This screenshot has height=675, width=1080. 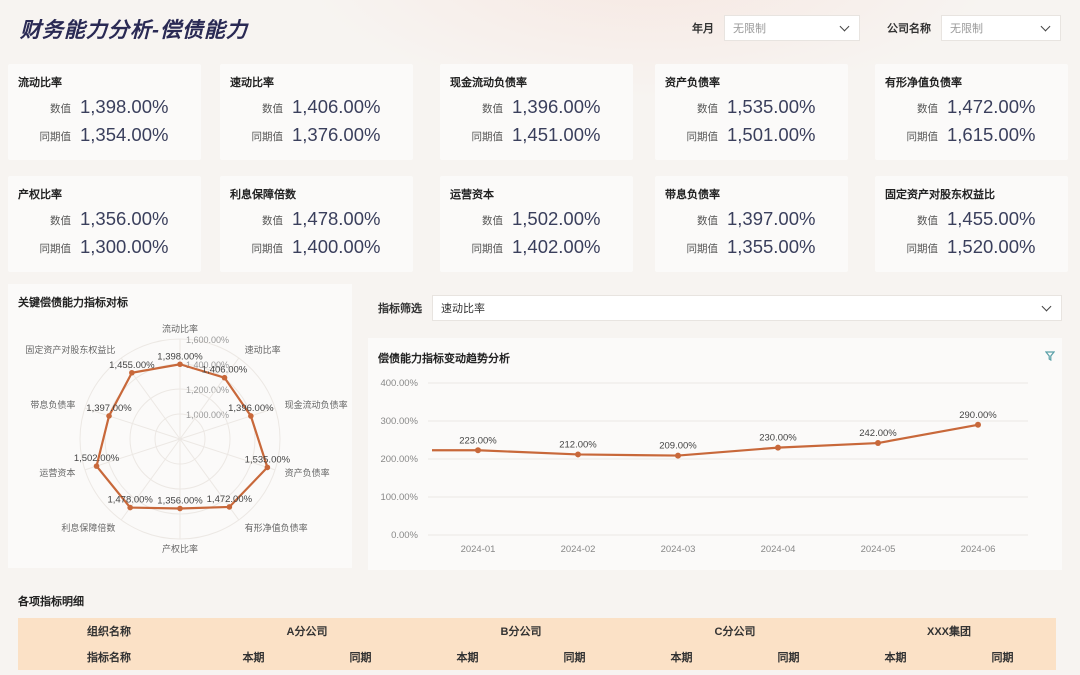 I want to click on radar-value-label: 1,396.00%, so click(x=251, y=408).